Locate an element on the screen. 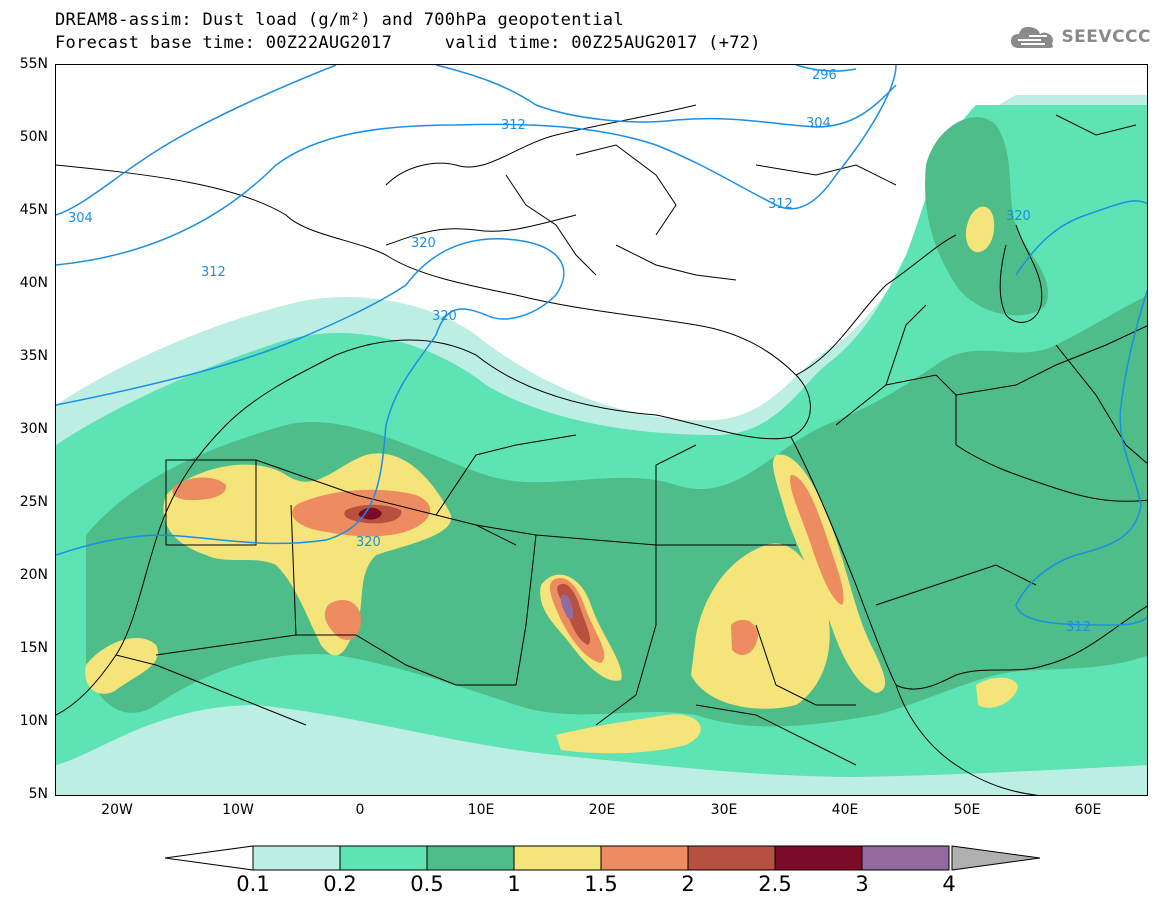  colorbar-label: 3 is located at coordinates (862, 884).